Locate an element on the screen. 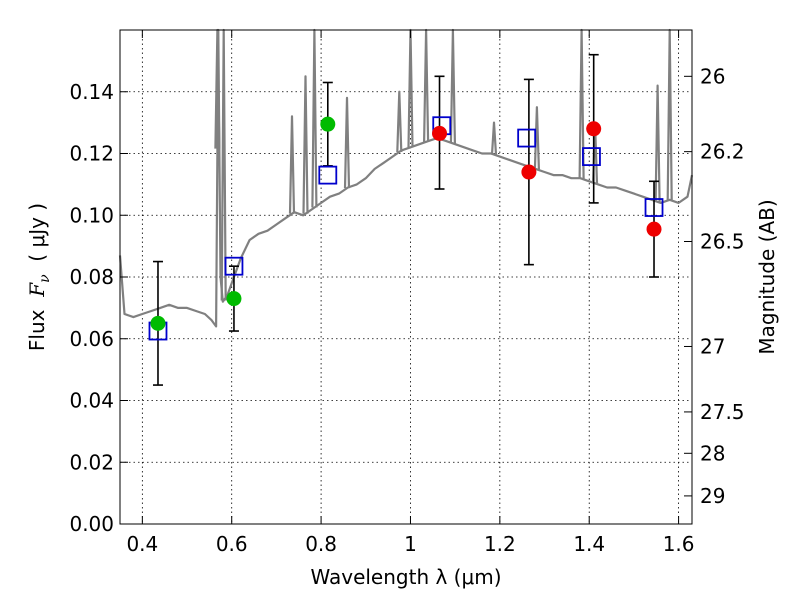 This screenshot has width=800, height=600. y-tick-label: 0.06 is located at coordinates (91, 339).